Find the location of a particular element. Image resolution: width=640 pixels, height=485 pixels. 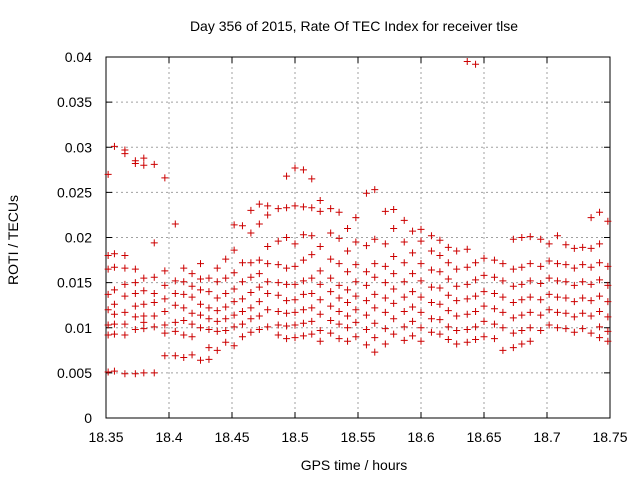

y-tick-label: 0.02 is located at coordinates (78, 238).